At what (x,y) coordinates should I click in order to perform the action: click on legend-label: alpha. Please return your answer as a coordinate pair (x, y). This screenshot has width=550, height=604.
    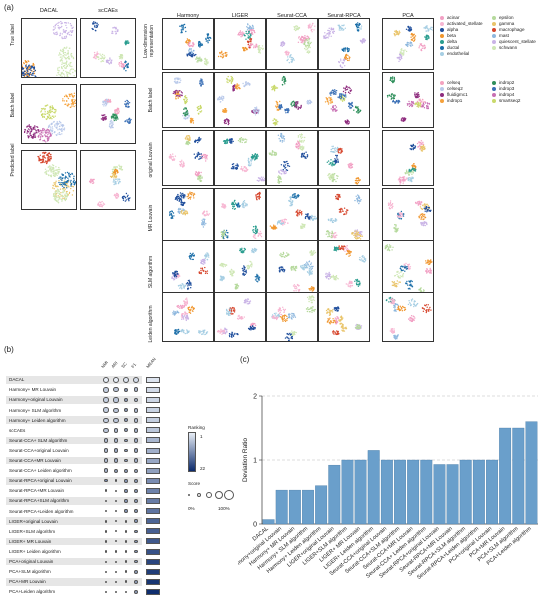
    Looking at the image, I should click on (453, 29).